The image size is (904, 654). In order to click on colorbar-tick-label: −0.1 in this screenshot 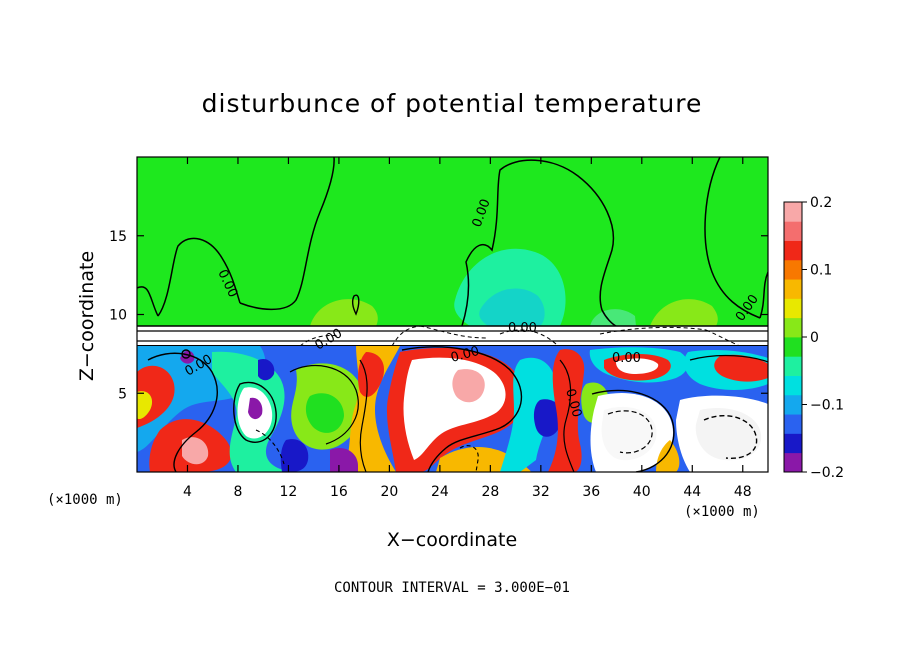, I will do `click(827, 406)`.